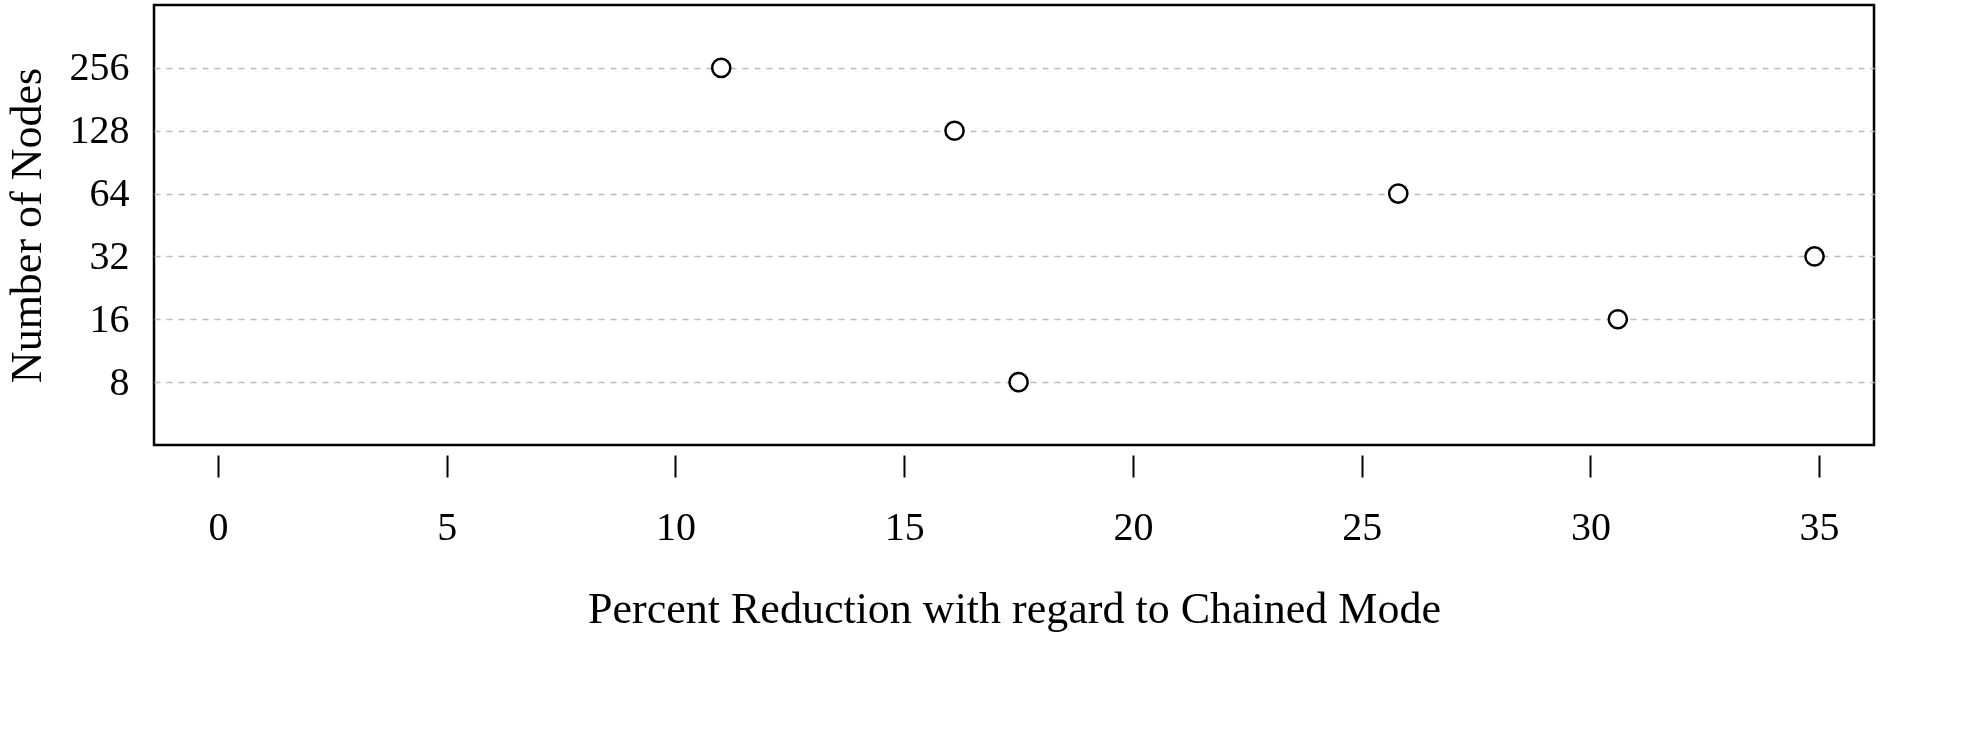 The image size is (1970, 750). I want to click on x-tick-label: 20, so click(1133, 526).